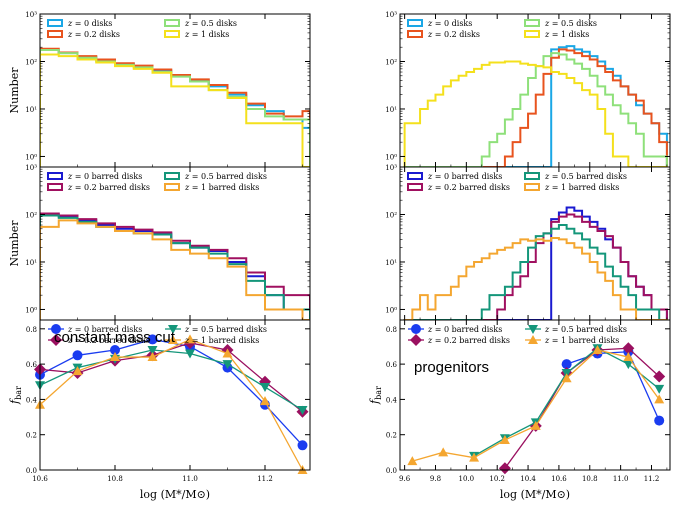  What do you see at coordinates (451, 367) in the screenshot?
I see `panel-annotation: progenitors` at bounding box center [451, 367].